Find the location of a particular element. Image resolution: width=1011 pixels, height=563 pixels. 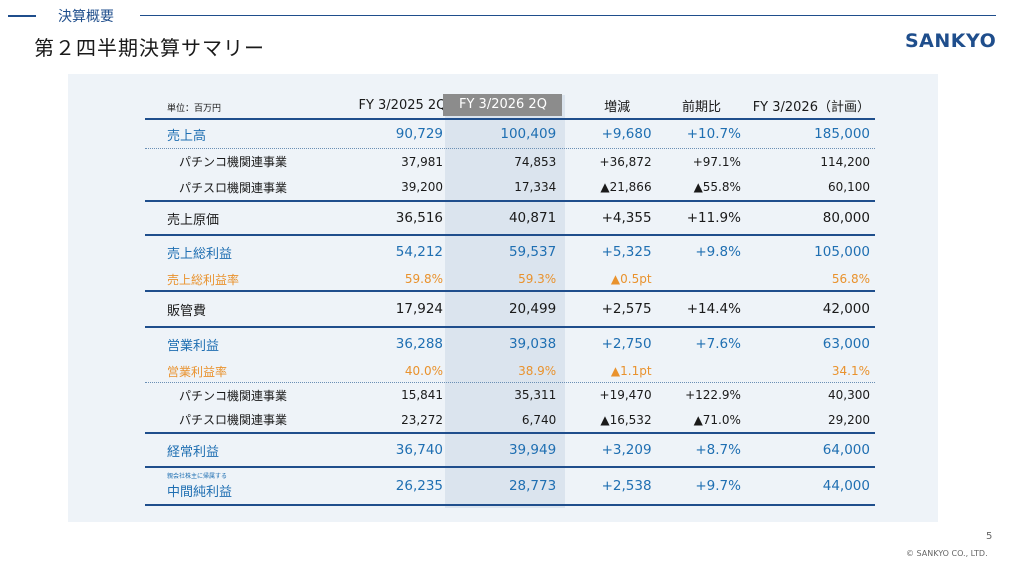

unit-label: 単位：百万円 is located at coordinates (194, 108).